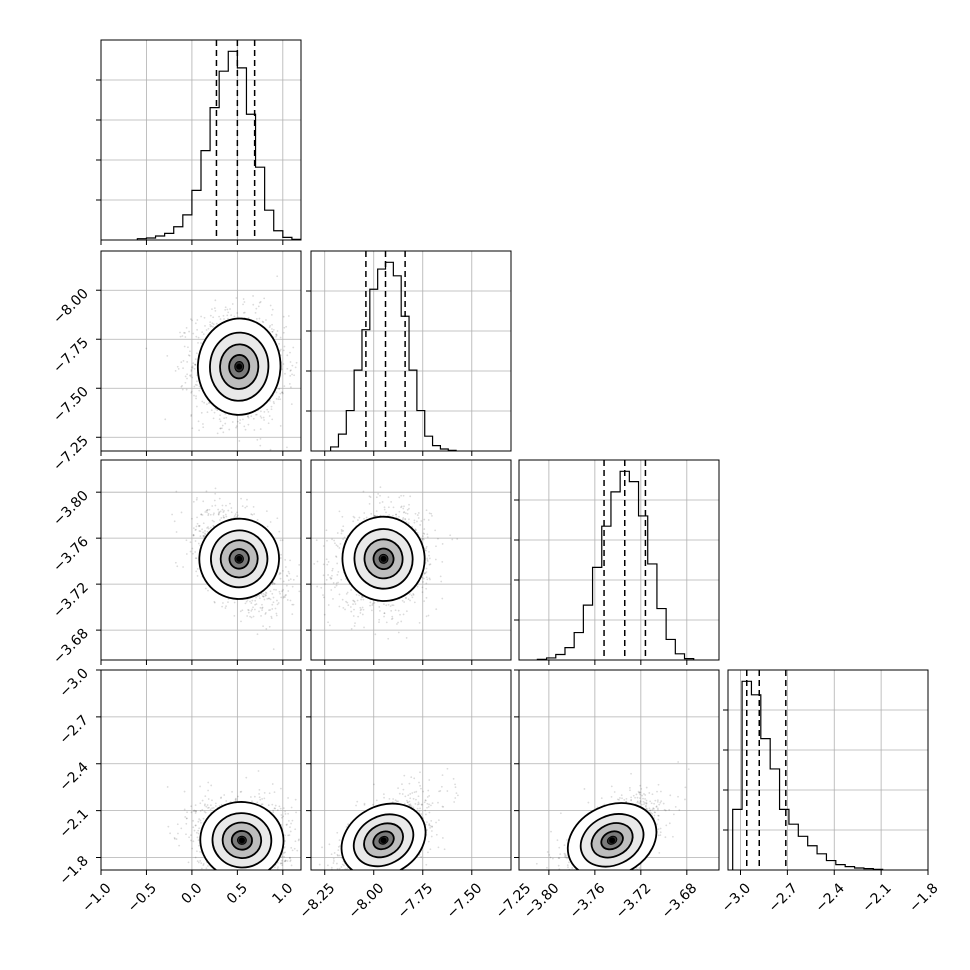 The width and height of the screenshot is (970, 970). Describe the element at coordinates (239, 366) in the screenshot. I see `density-peak` at that location.